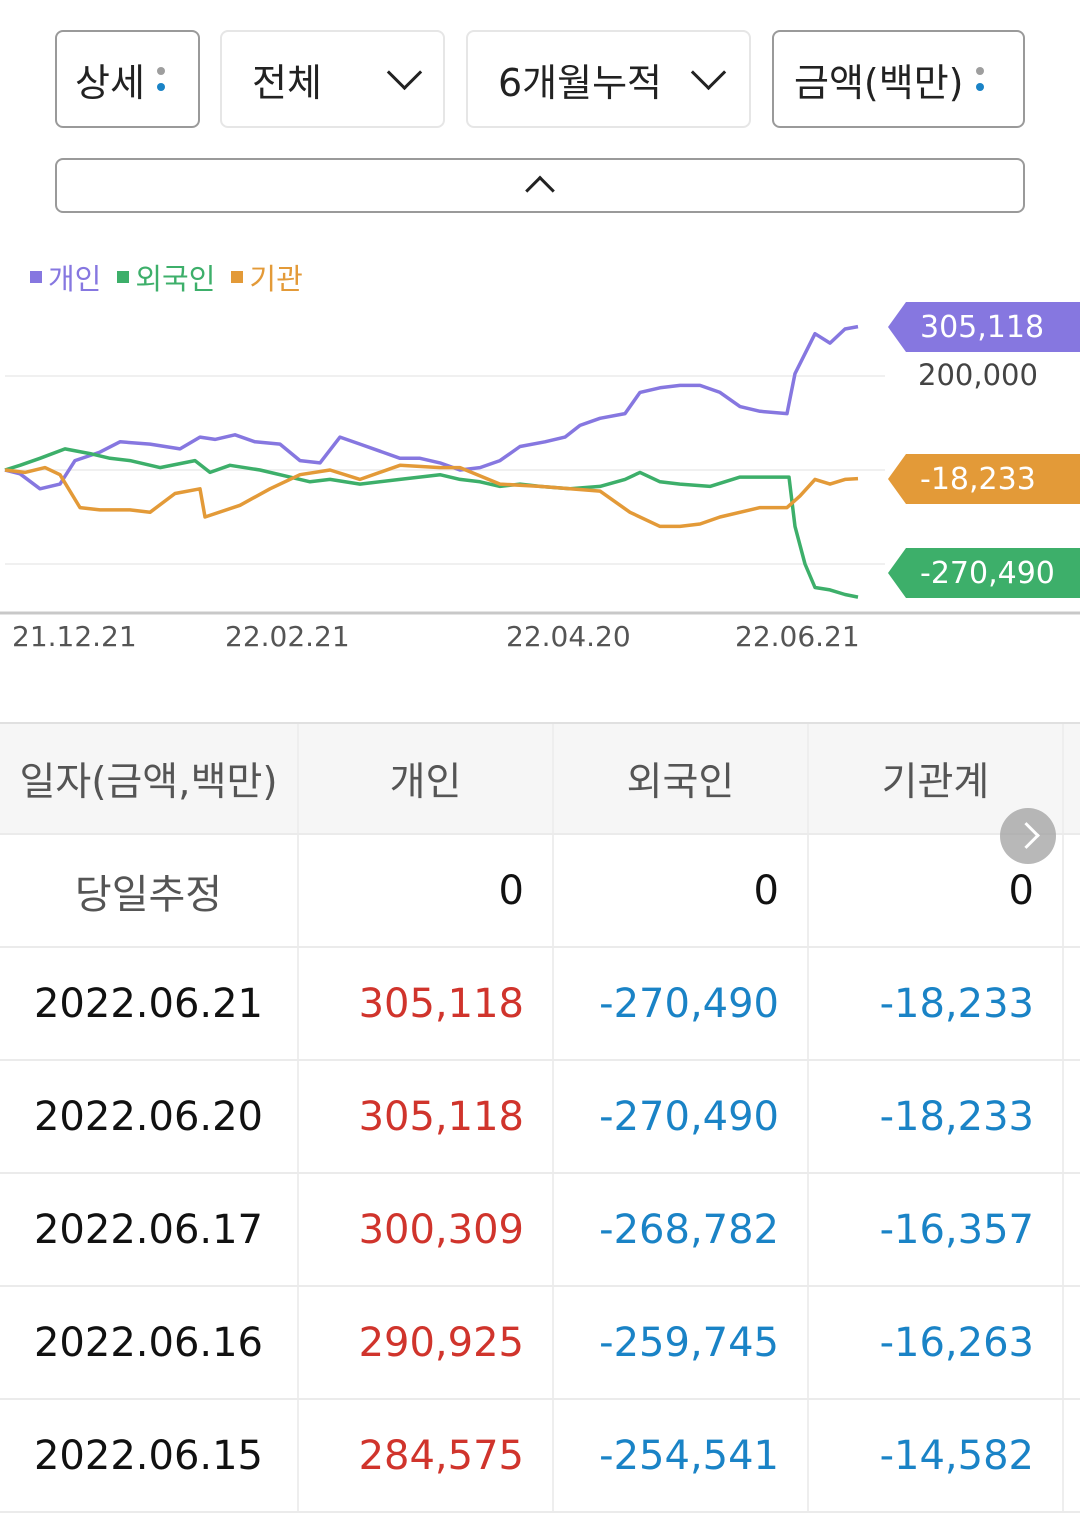 The height and width of the screenshot is (1513, 1080). I want to click on x-tick-label: 22.02.21, so click(287, 636).